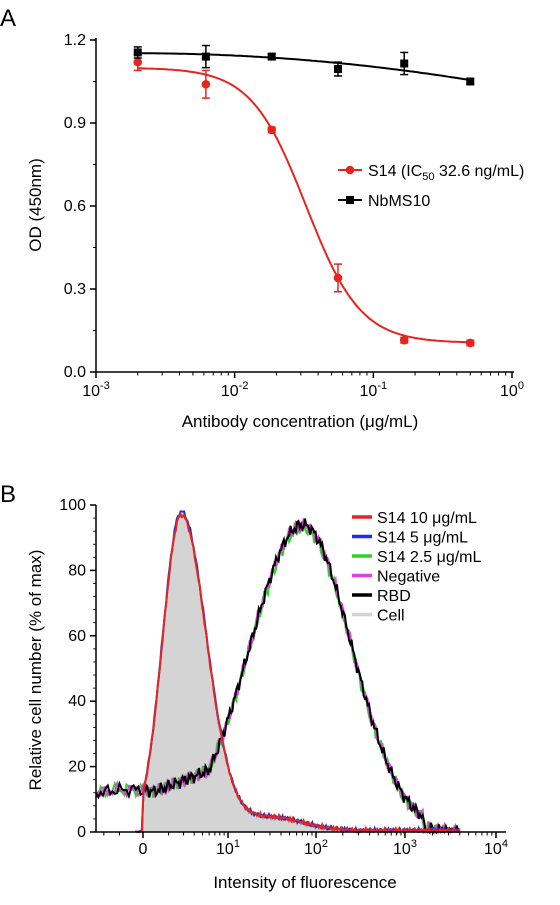 This screenshot has height=905, width=560. What do you see at coordinates (77, 636) in the screenshot?
I see `panel-b-y-tick-label: 60` at bounding box center [77, 636].